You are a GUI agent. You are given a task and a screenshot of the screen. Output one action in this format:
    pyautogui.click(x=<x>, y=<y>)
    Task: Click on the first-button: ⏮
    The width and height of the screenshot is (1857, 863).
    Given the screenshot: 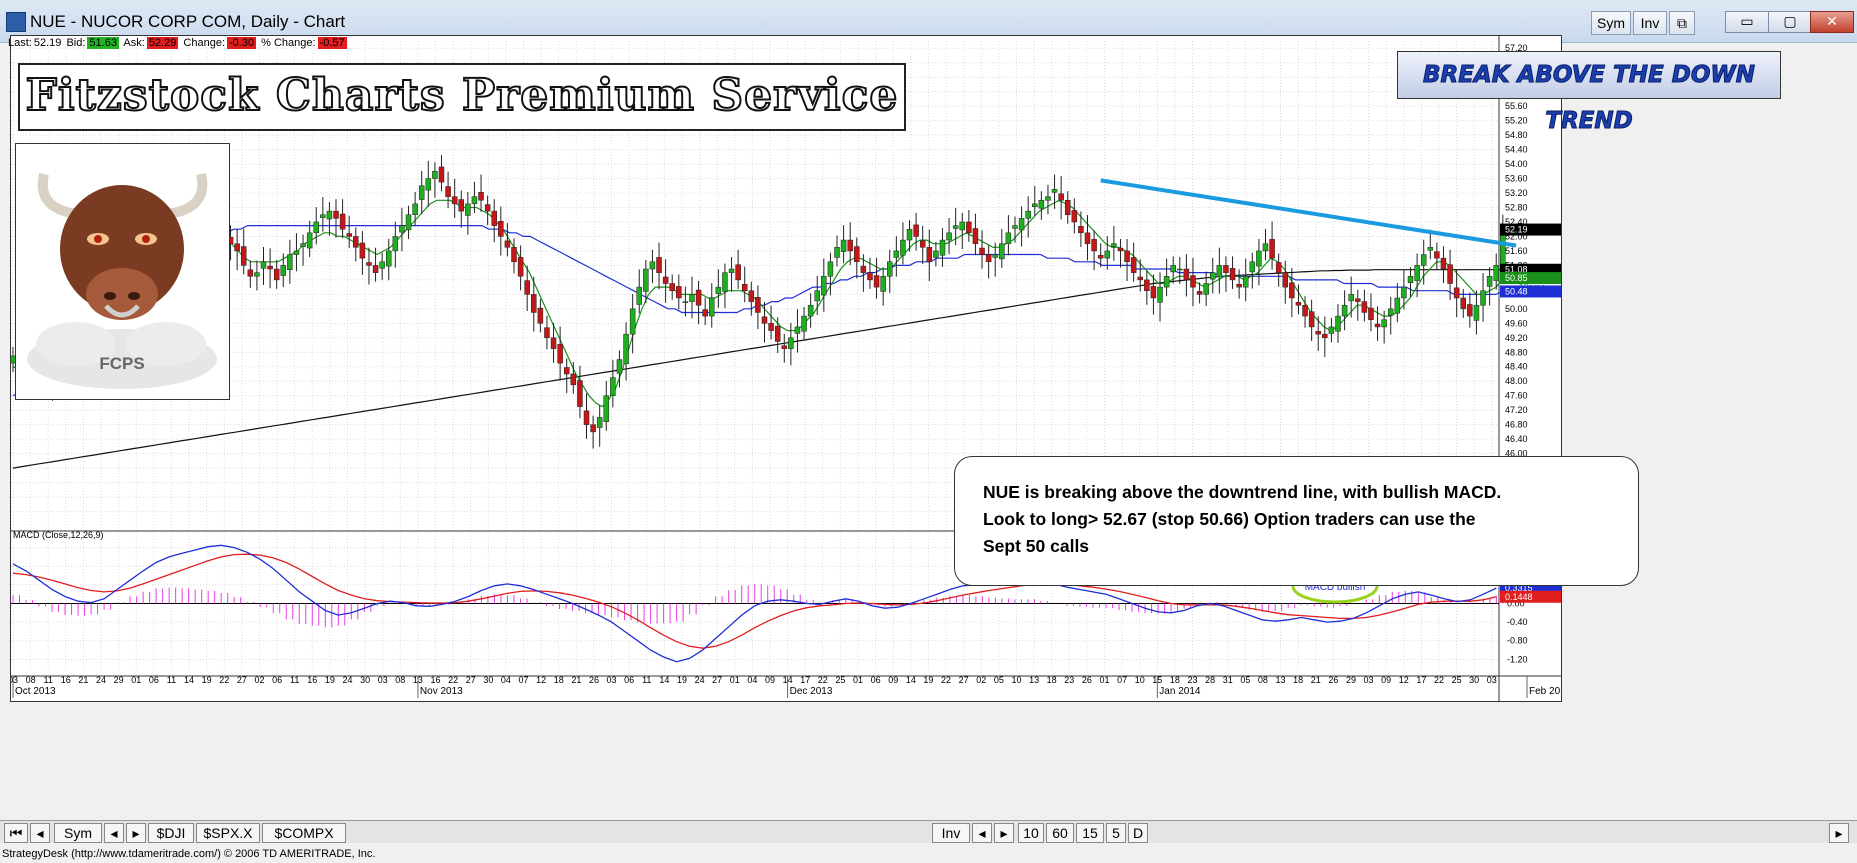 What is the action you would take?
    pyautogui.click(x=16, y=833)
    